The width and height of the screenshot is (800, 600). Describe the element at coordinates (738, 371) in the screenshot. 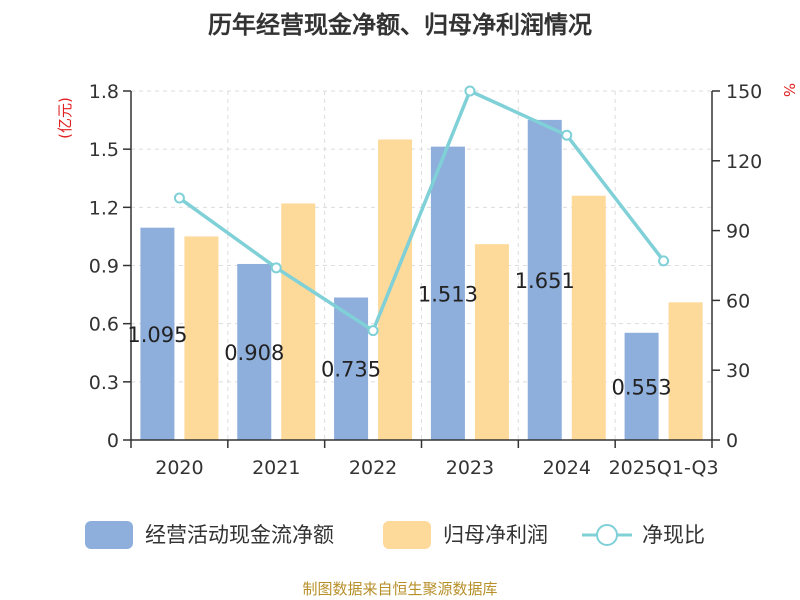

I see `right-tick-label: 30` at that location.